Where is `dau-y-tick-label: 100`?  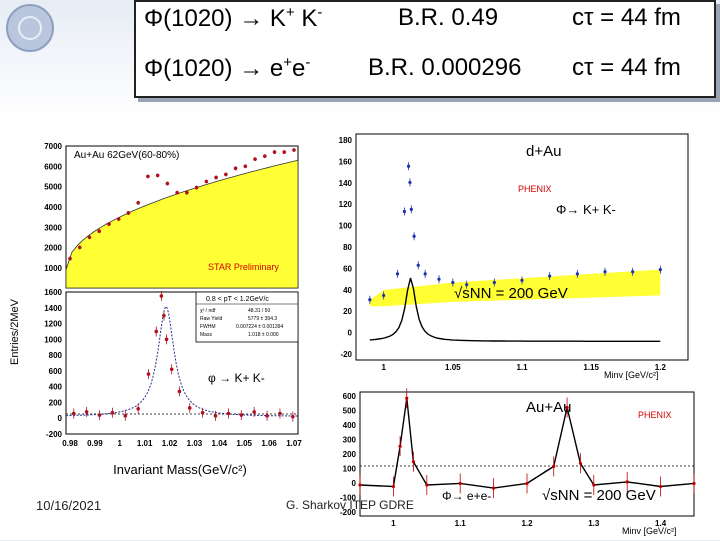
dau-y-tick-label: 100 is located at coordinates (346, 226).